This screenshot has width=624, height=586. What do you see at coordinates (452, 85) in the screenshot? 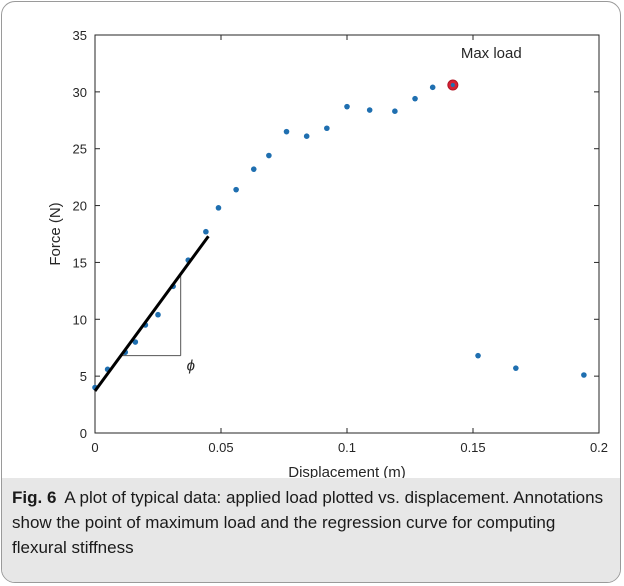
I see `max-load-point` at bounding box center [452, 85].